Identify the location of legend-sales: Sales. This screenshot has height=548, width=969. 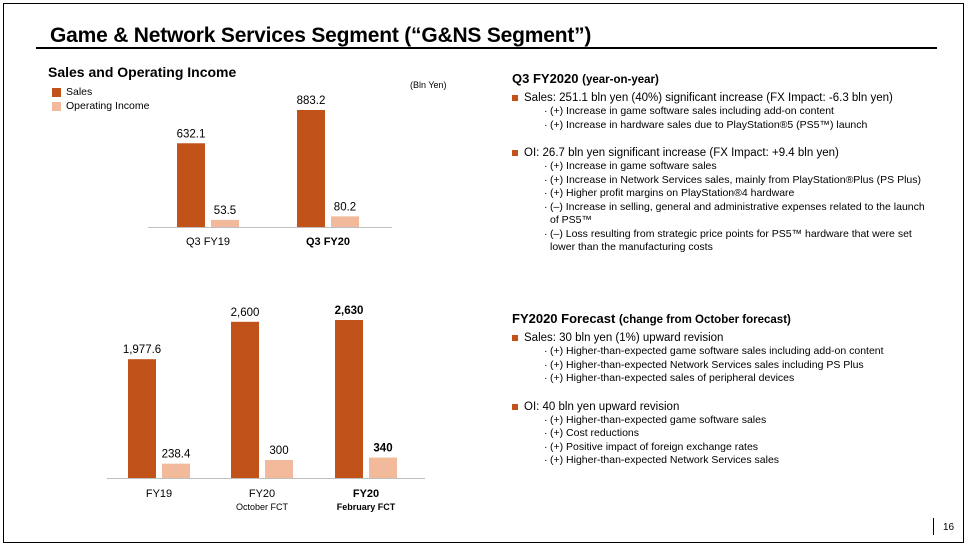
(100, 92).